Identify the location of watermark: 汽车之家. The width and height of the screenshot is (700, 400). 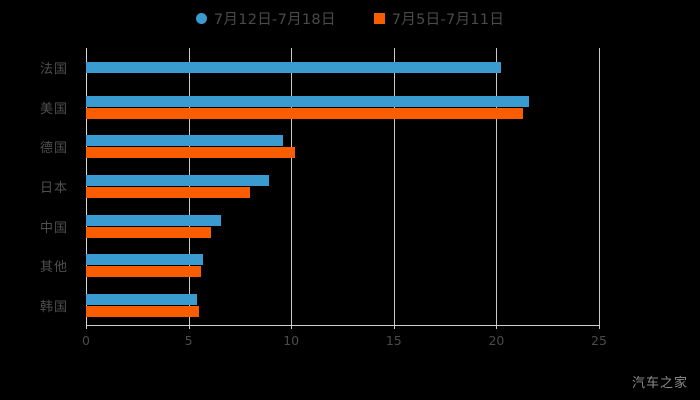
(659, 383).